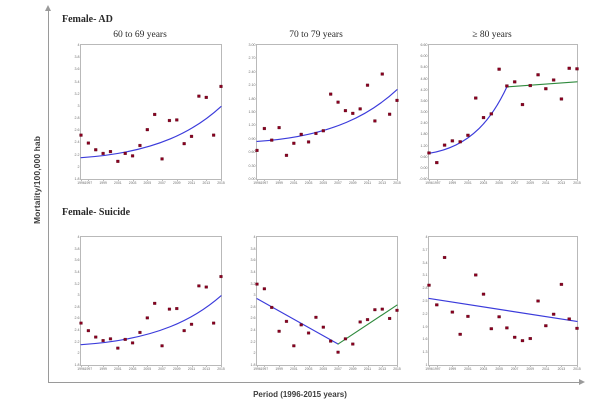  What do you see at coordinates (468, 368) in the screenshot?
I see `x-tick-label: 2001` at bounding box center [468, 368].